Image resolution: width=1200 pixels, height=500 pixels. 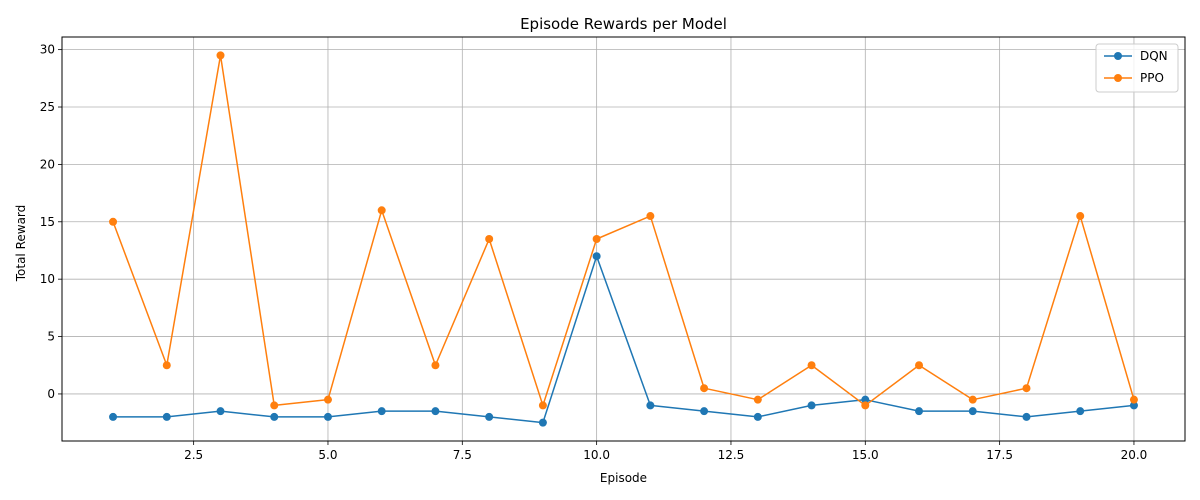 I want to click on x-axis-label: Episode, so click(x=623, y=478).